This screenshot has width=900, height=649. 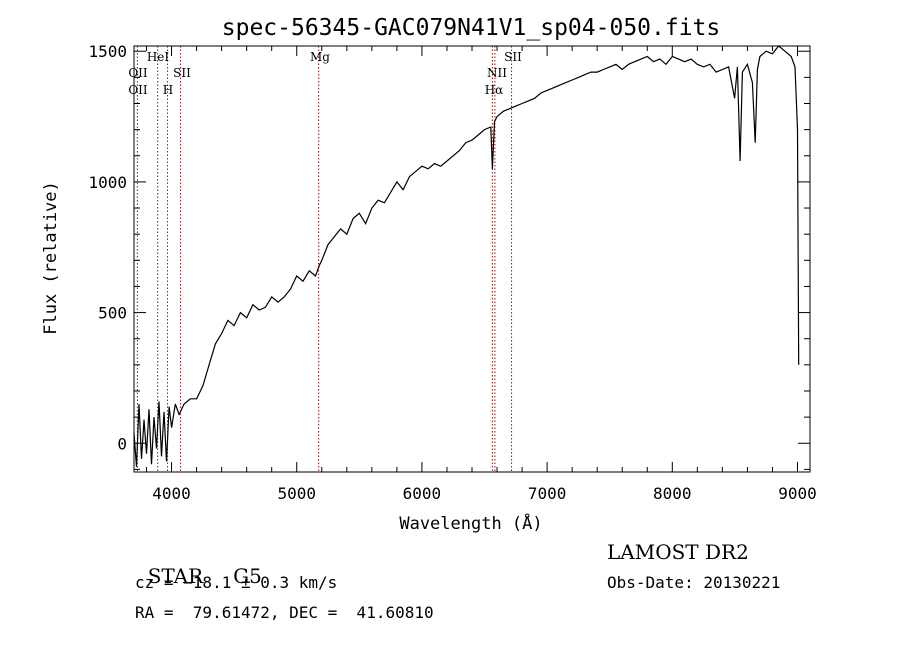 What do you see at coordinates (497, 73) in the screenshot?
I see `spectral-line-label: NII` at bounding box center [497, 73].